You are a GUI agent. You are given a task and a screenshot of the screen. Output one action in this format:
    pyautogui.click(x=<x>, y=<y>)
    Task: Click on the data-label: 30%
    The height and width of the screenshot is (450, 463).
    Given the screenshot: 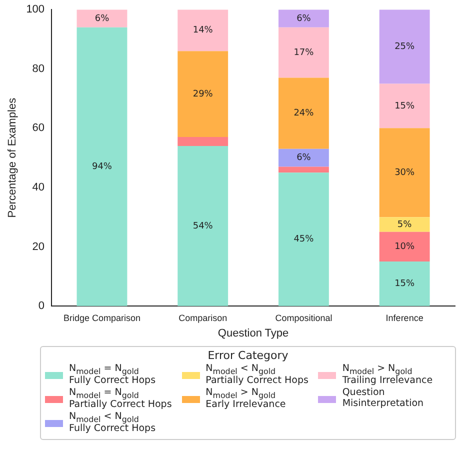 What is the action you would take?
    pyautogui.click(x=405, y=173)
    